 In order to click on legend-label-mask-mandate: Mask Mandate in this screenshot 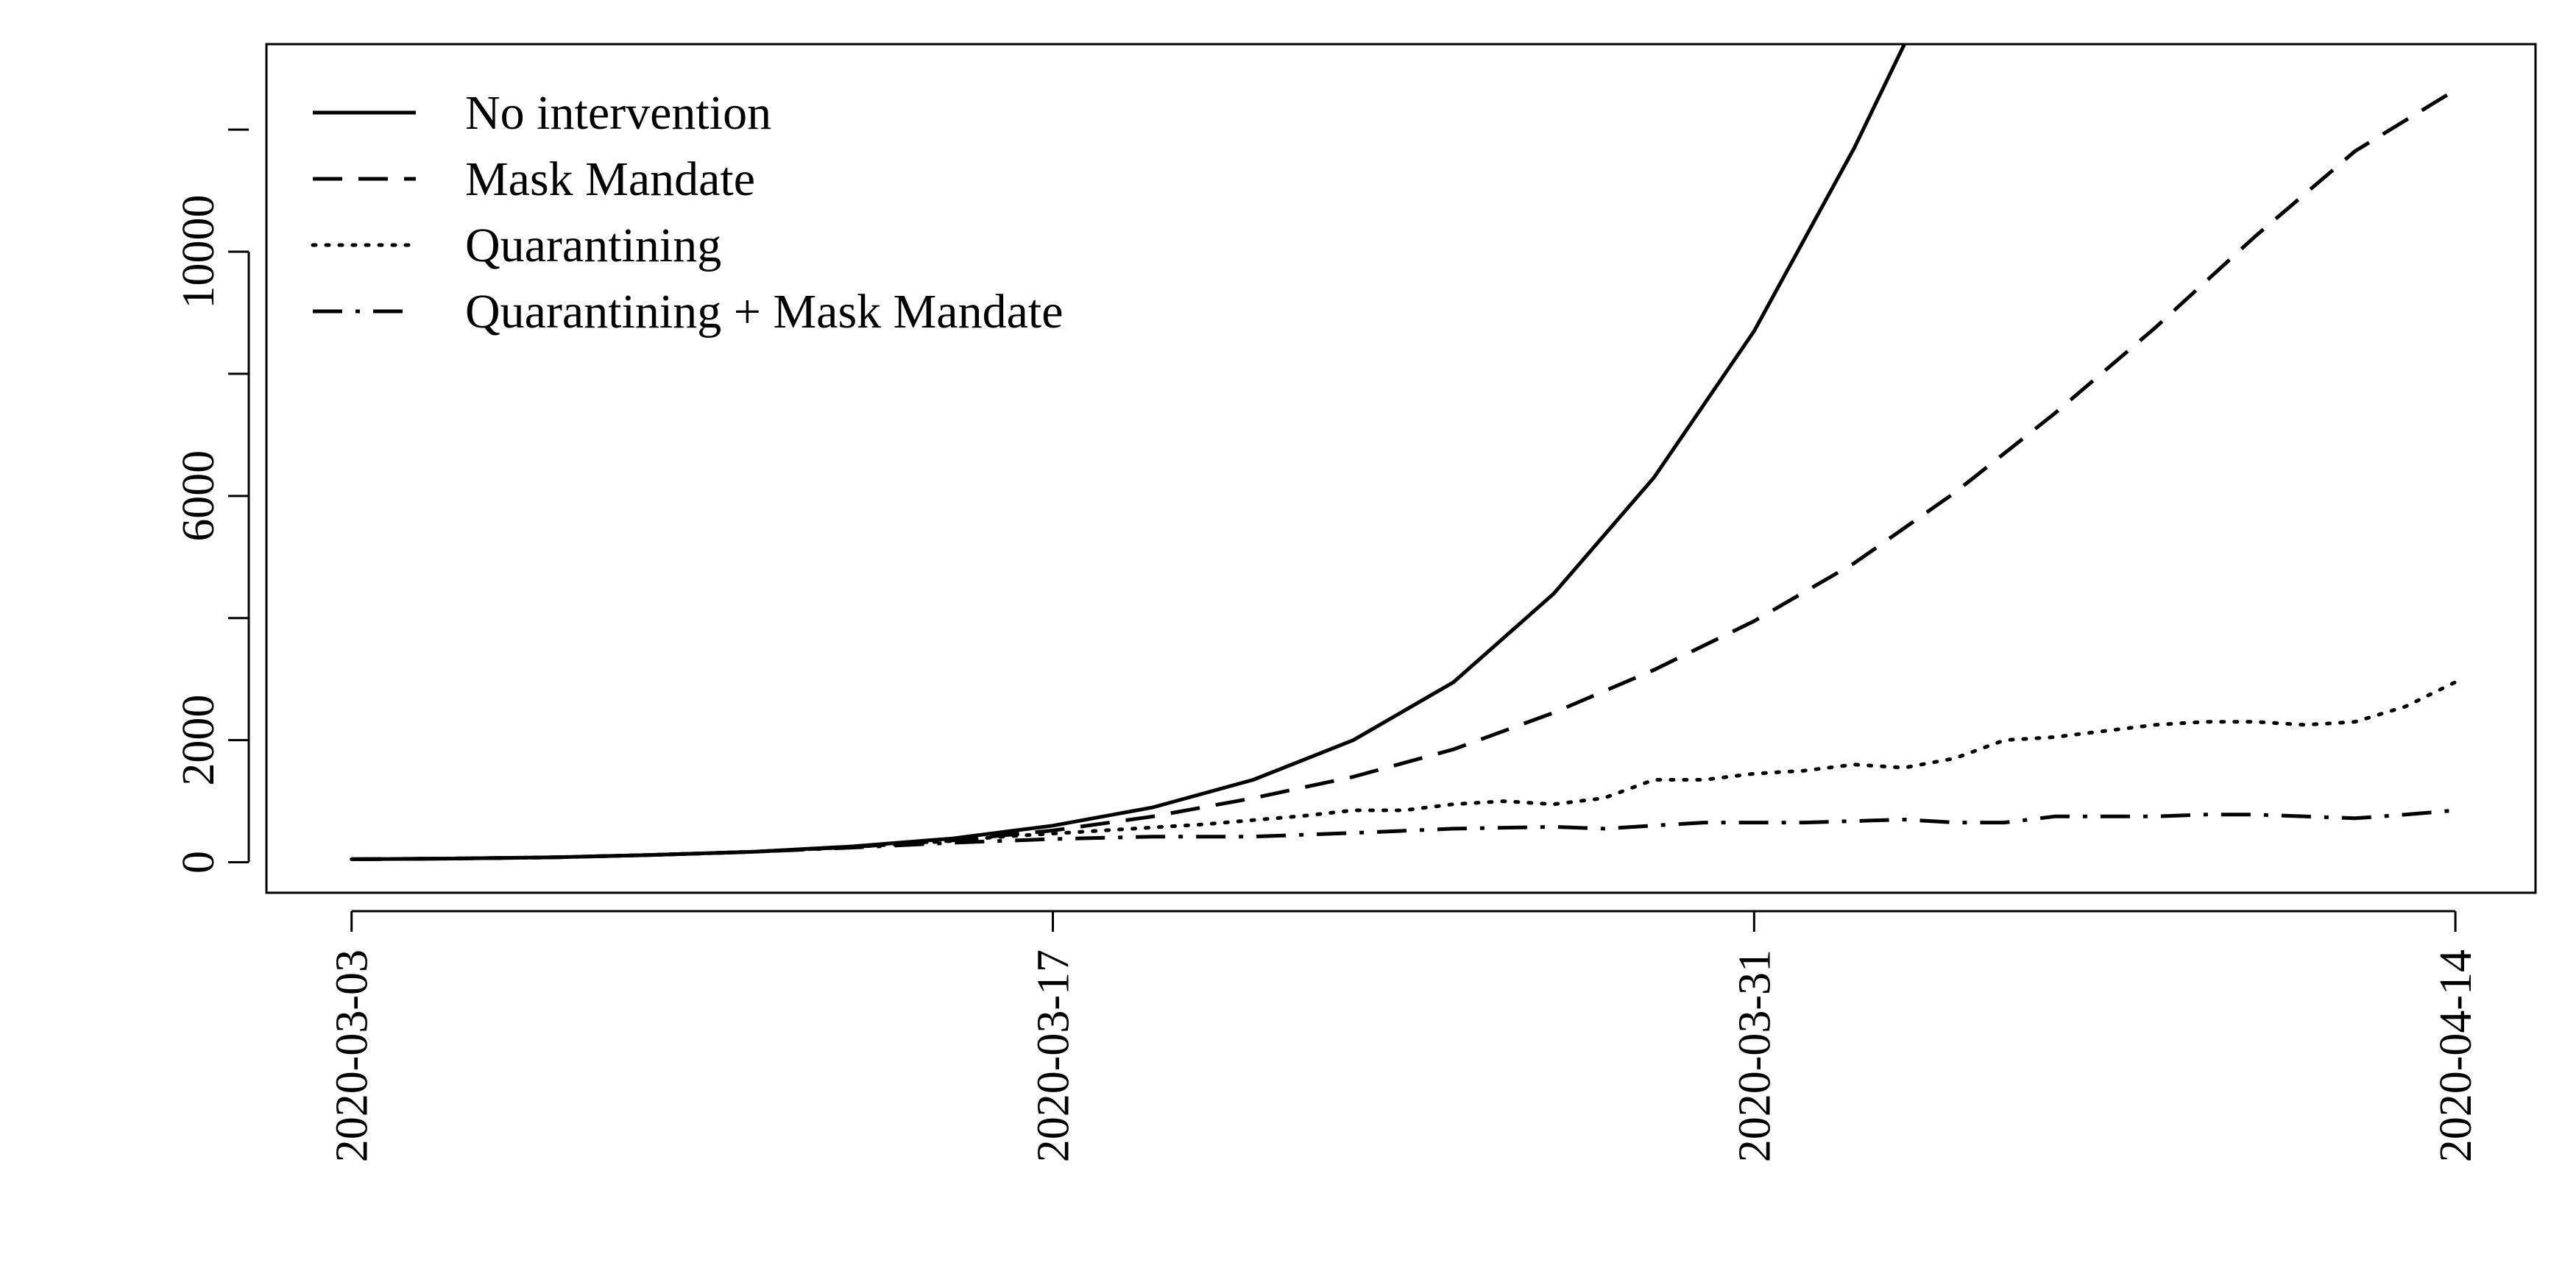, I will do `click(610, 179)`.